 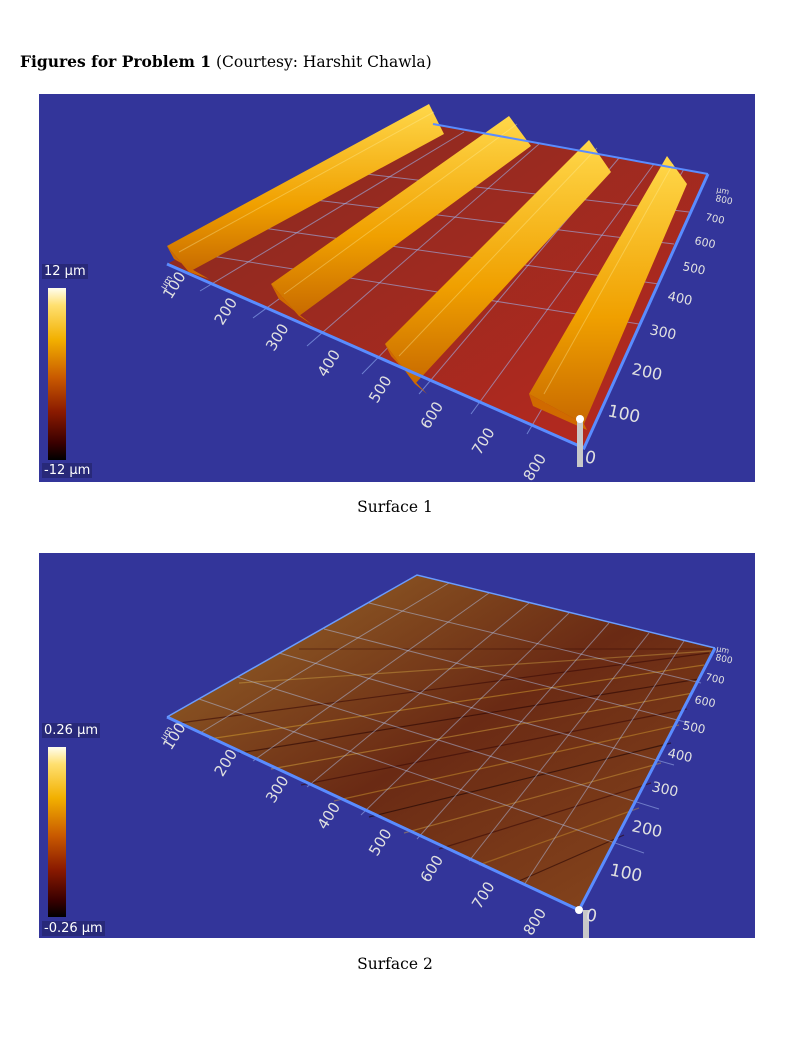 What do you see at coordinates (65, 271) in the screenshot?
I see `surface-1-colorbar-max: 12 µm` at bounding box center [65, 271].